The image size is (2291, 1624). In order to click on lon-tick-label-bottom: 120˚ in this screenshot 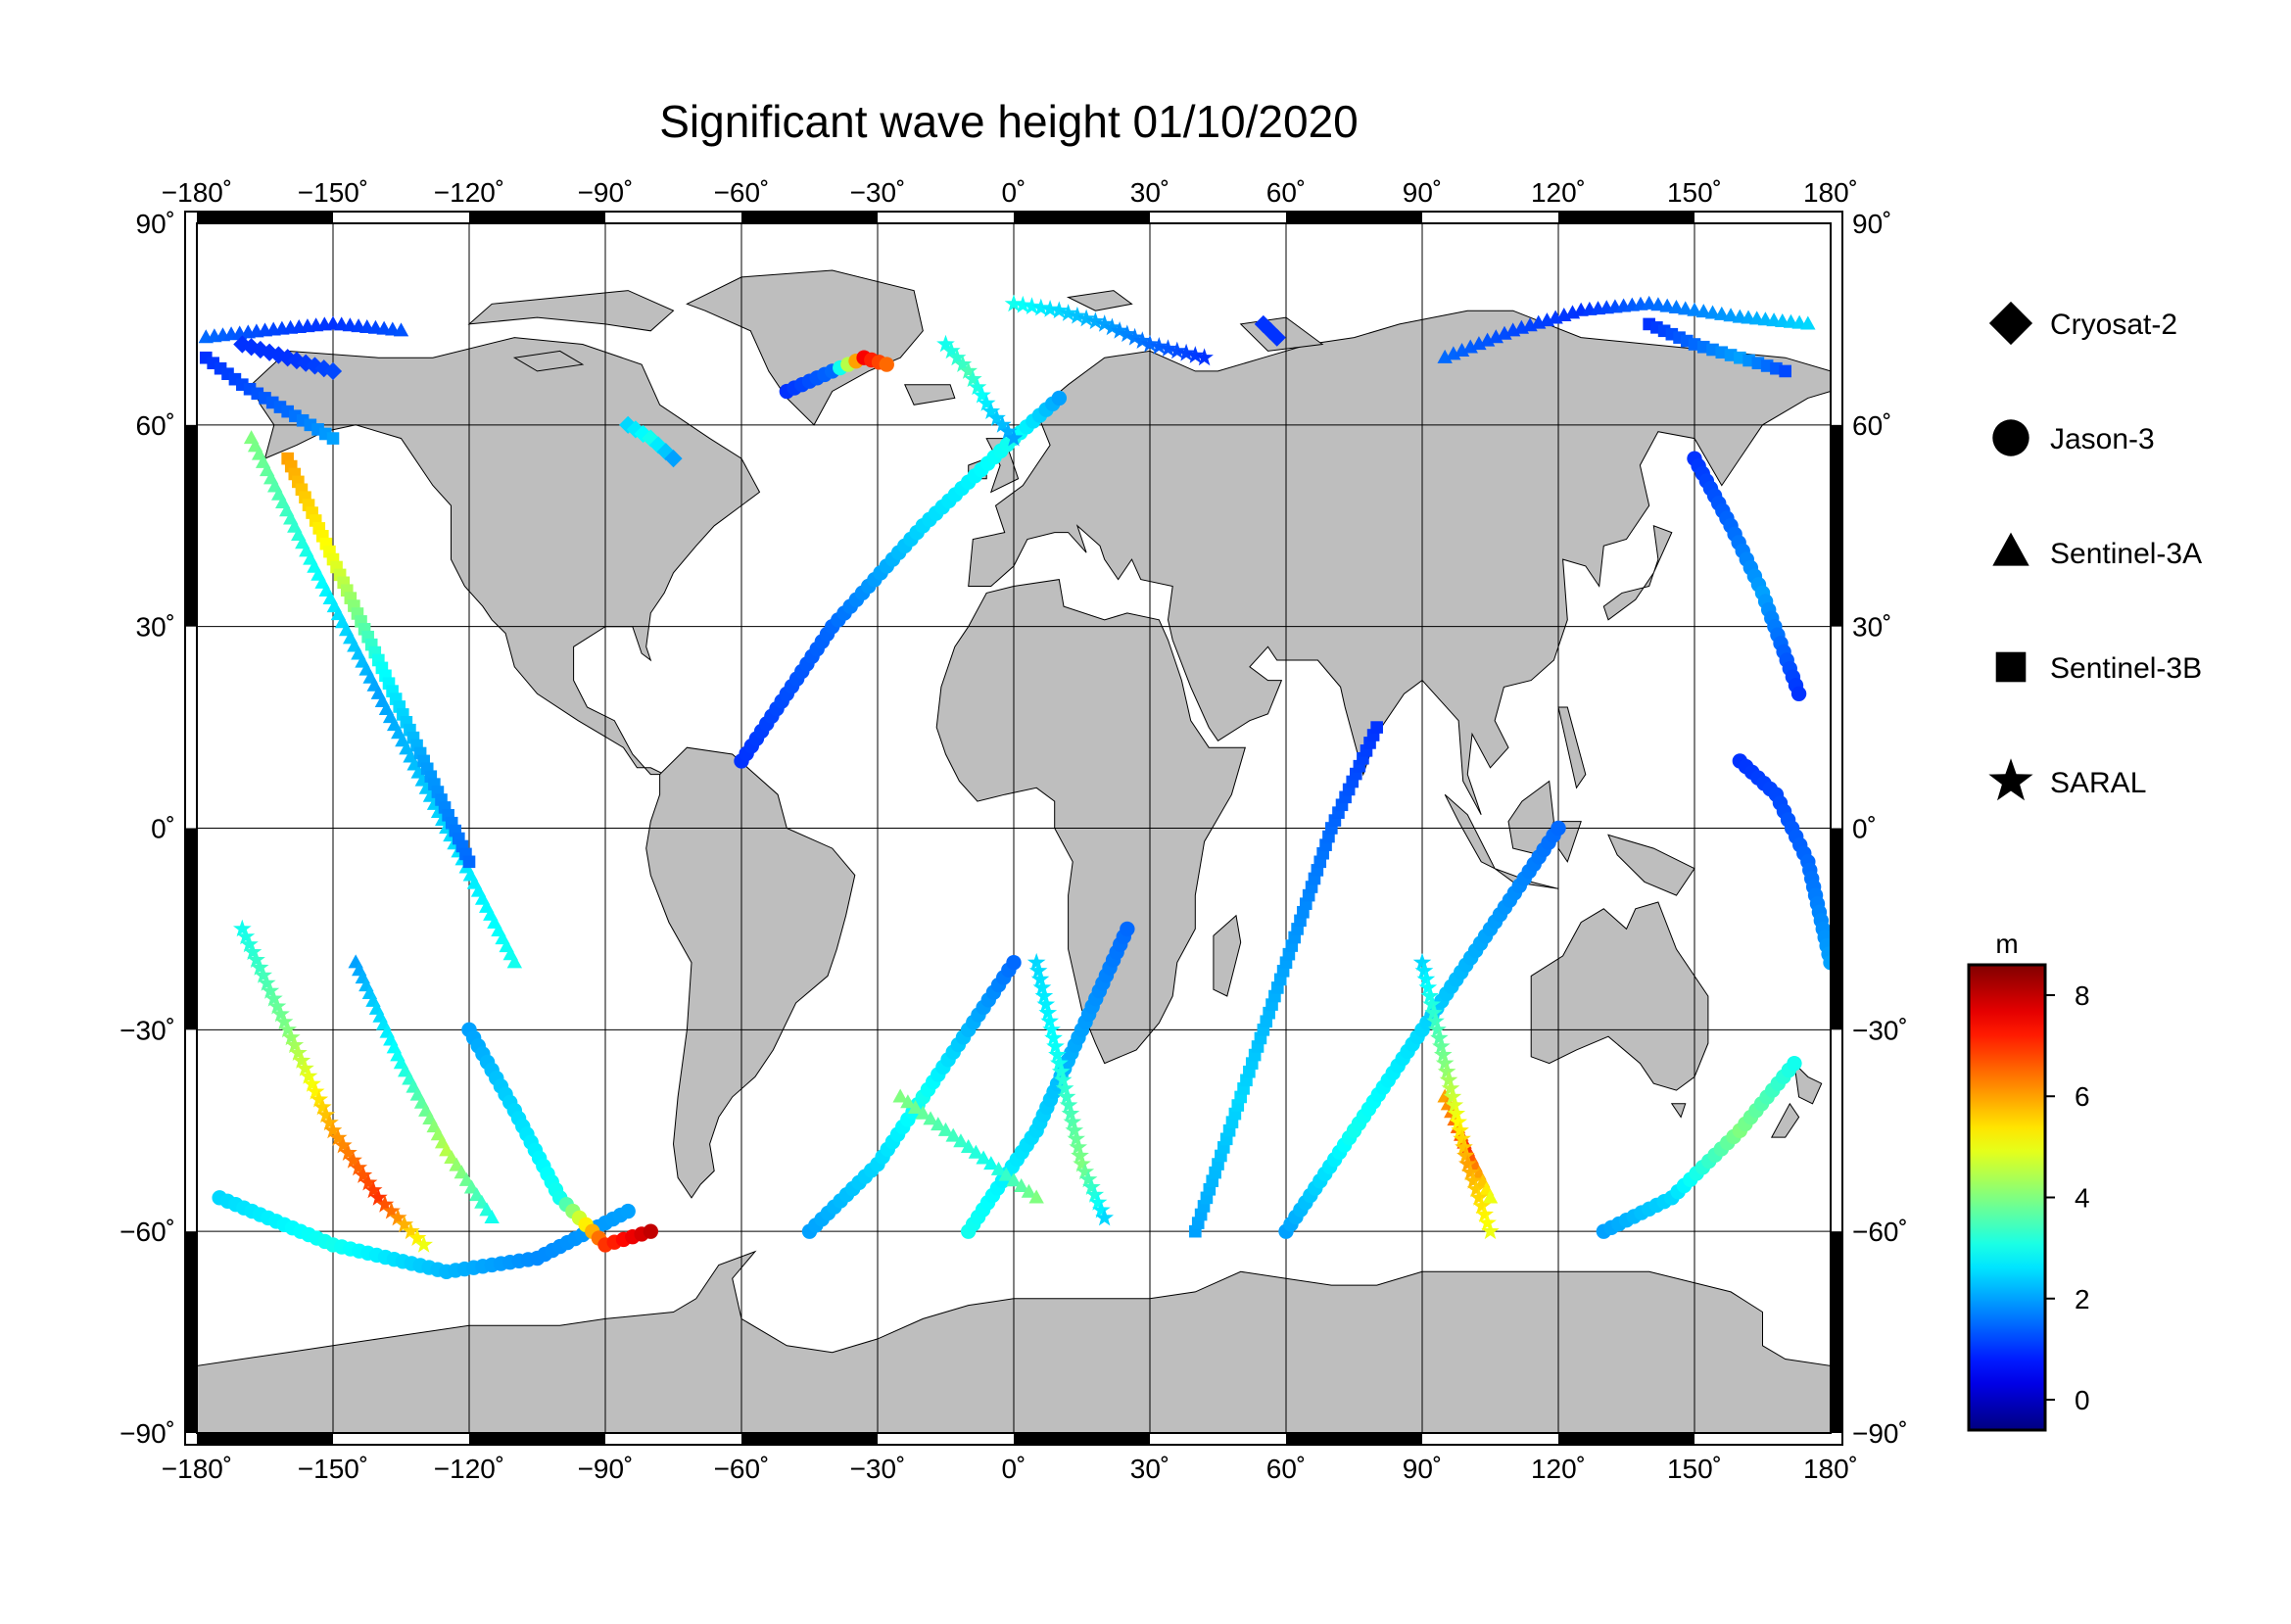, I will do `click(1558, 1469)`.